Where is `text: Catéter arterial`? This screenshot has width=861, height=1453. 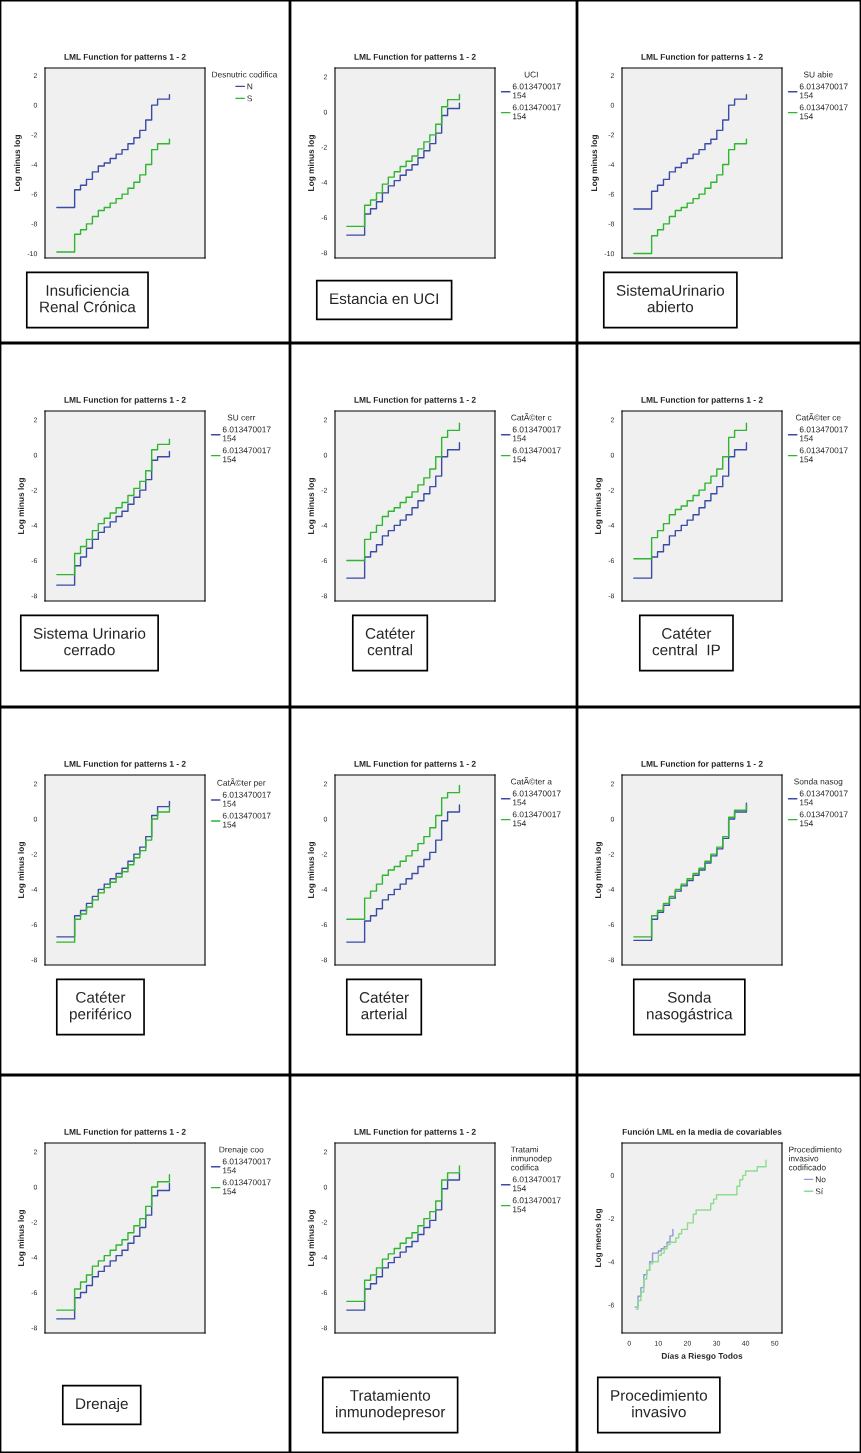
text: Catéter arterial is located at coordinates (384, 1005).